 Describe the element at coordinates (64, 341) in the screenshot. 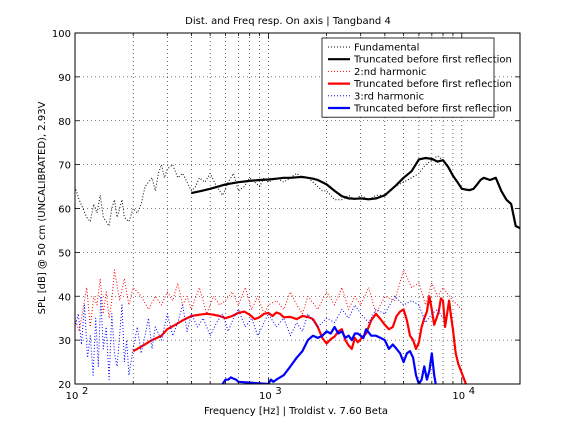

I see `y-tick-label: 30` at that location.